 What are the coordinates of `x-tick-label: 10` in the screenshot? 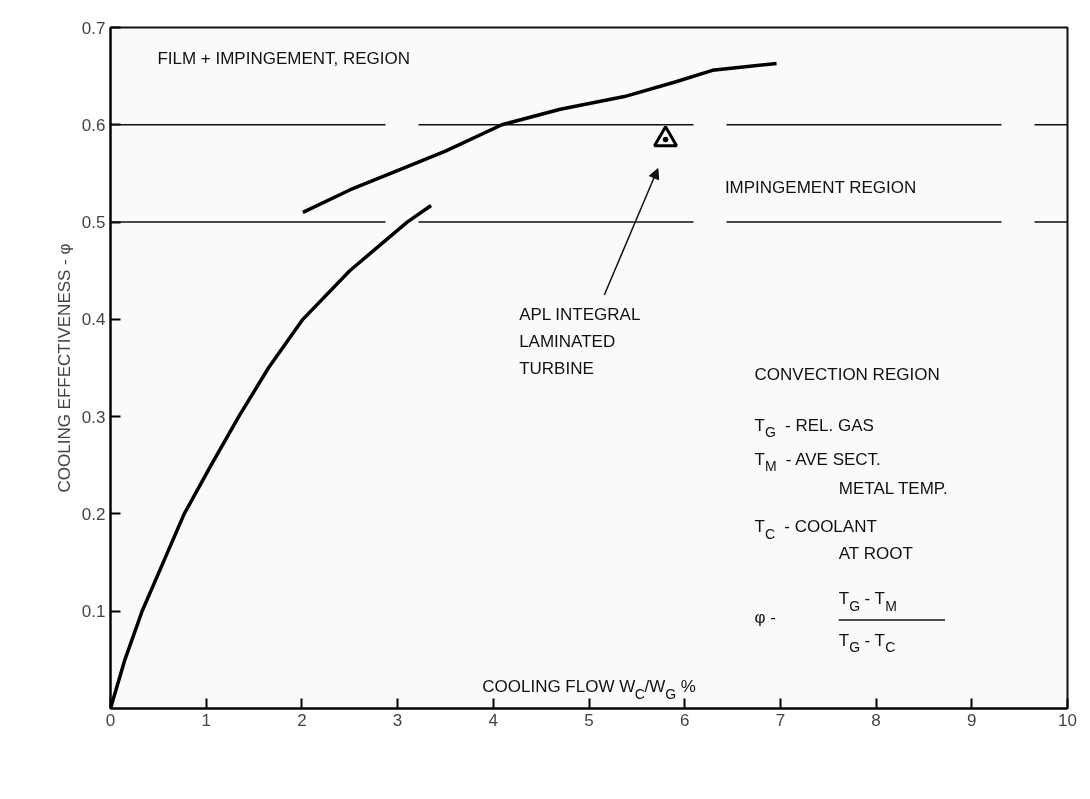 It's located at (1067, 720).